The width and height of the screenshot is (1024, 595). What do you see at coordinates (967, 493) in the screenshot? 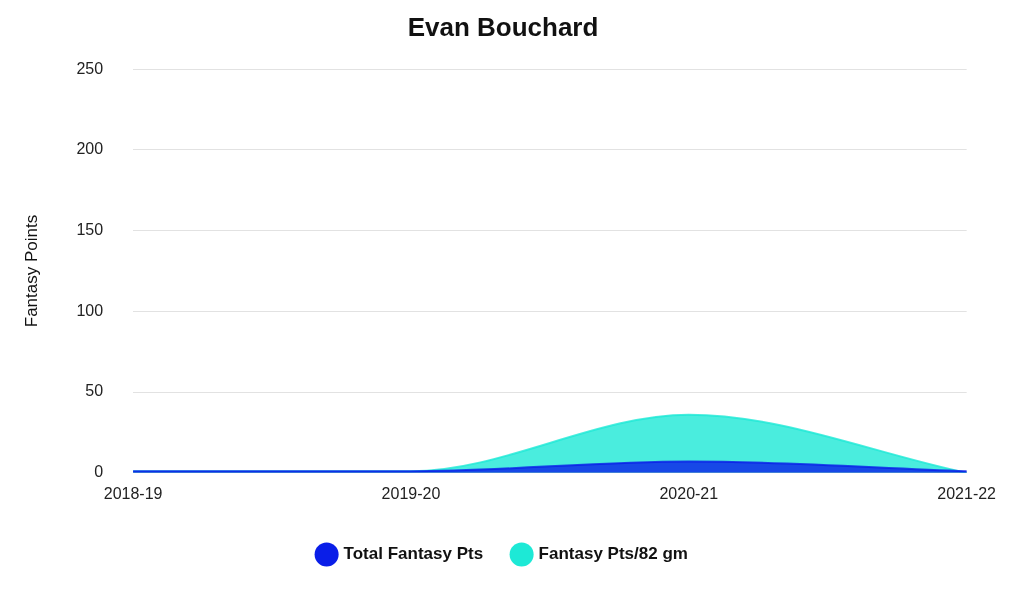
I see `x-tick-label: 2021-22` at bounding box center [967, 493].